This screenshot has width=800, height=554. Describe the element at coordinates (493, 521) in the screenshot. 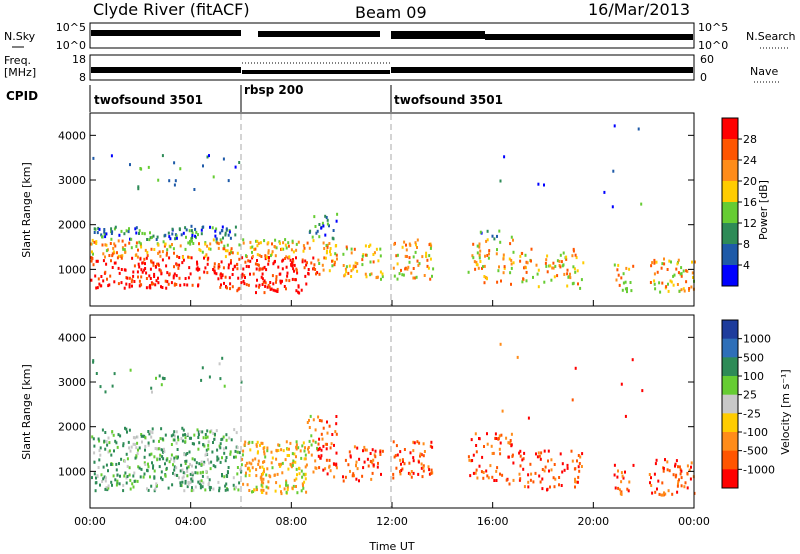

I see `x-tick-label: 16:00` at that location.